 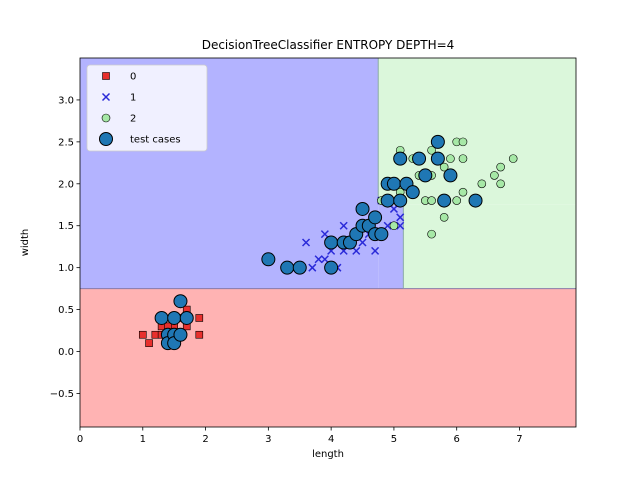 What do you see at coordinates (66, 142) in the screenshot?
I see `y-tick-label: 2.5` at bounding box center [66, 142].